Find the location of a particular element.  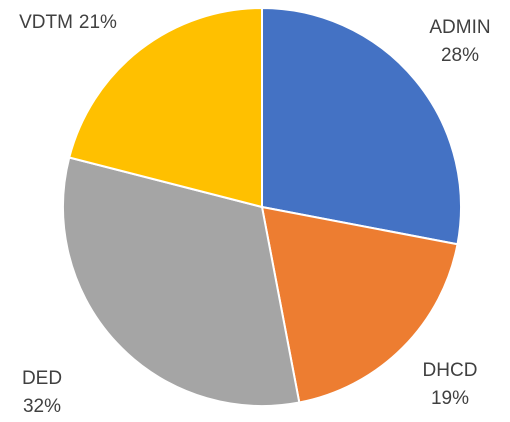

data-label: DED 32% is located at coordinates (42, 392).